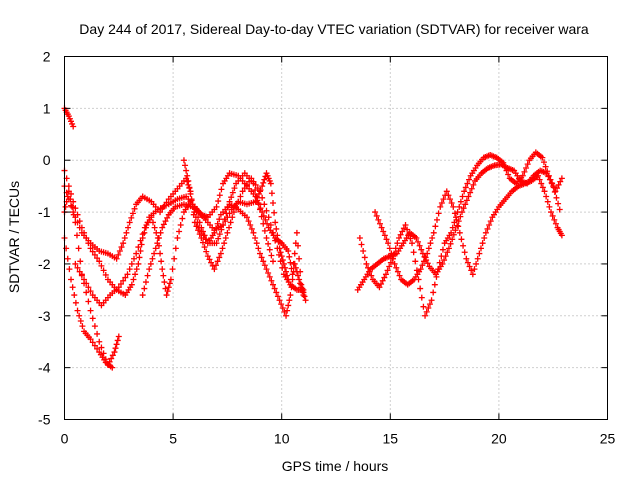  Describe the element at coordinates (88, 303) in the screenshot. I see `series-track-c` at that location.